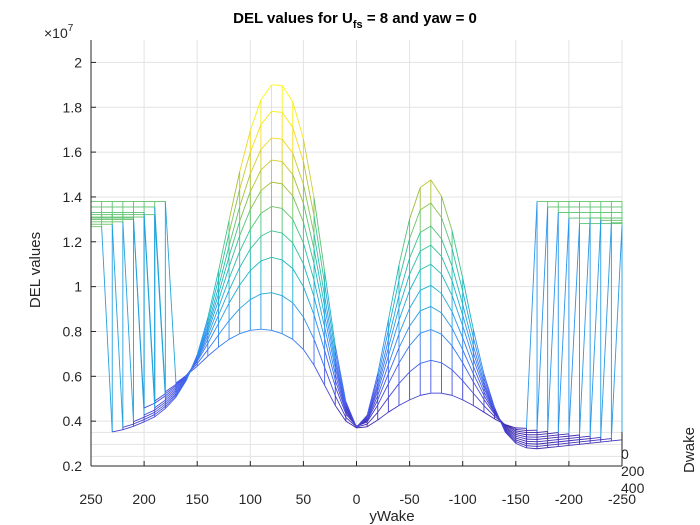 The width and height of the screenshot is (700, 525). I want to click on x-tick-label: 250, so click(91, 499).